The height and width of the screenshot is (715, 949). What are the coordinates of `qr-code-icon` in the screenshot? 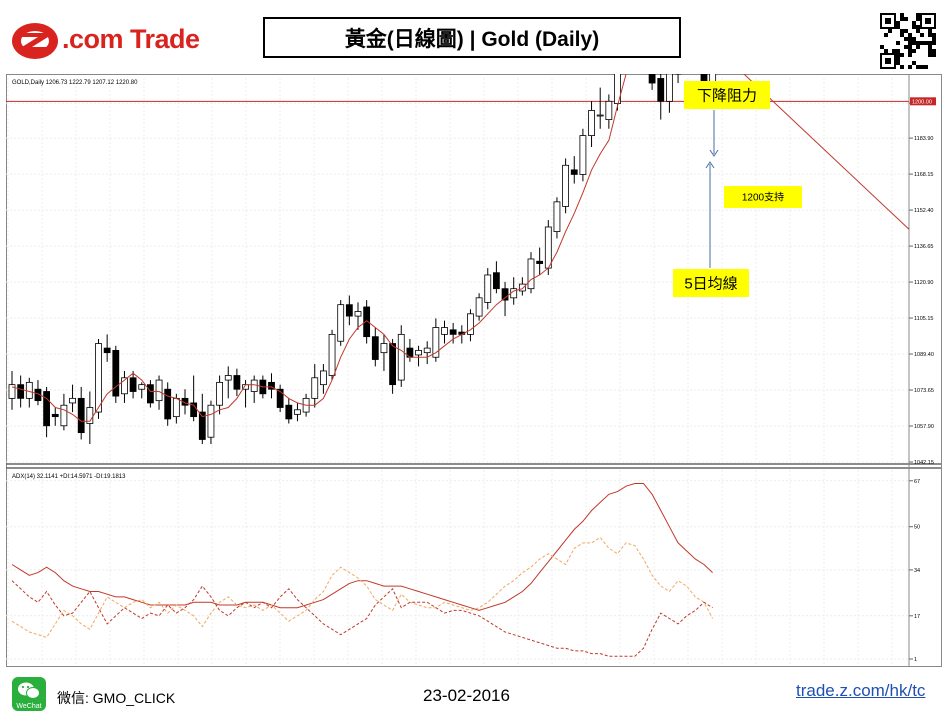 It's located at (908, 41).